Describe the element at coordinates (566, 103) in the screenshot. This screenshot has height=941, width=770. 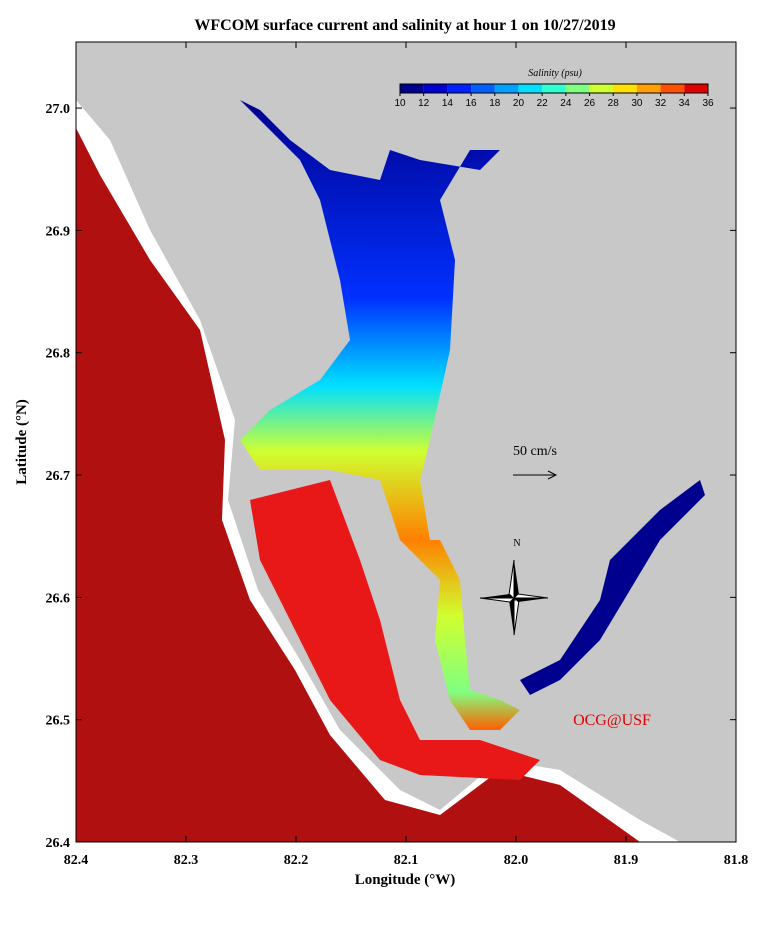
I see `colorbar-tick-label: 24` at that location.